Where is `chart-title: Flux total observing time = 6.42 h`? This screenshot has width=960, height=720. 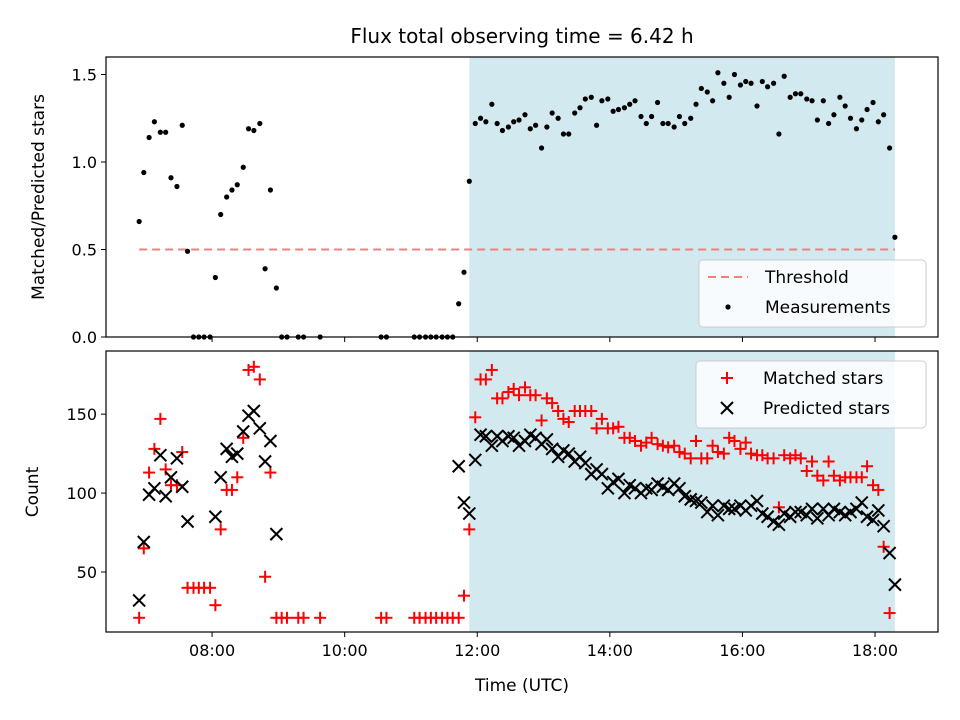
chart-title: Flux total observing time = 6.42 h is located at coordinates (521, 36).